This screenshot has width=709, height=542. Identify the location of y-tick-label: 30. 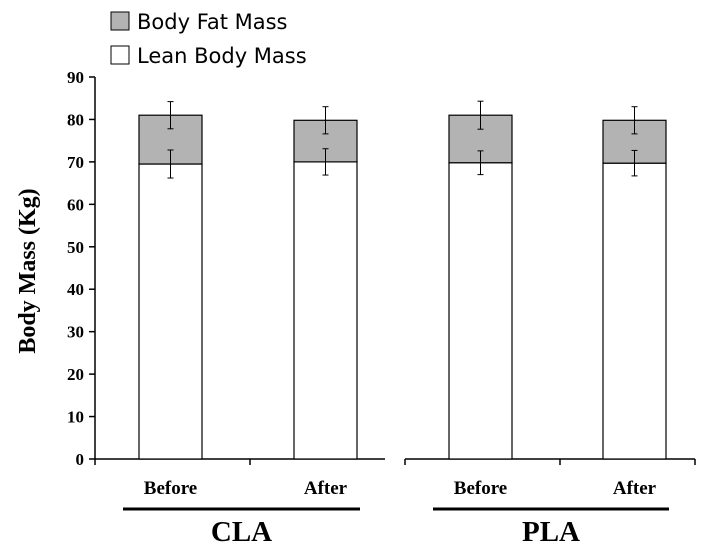
(75, 332).